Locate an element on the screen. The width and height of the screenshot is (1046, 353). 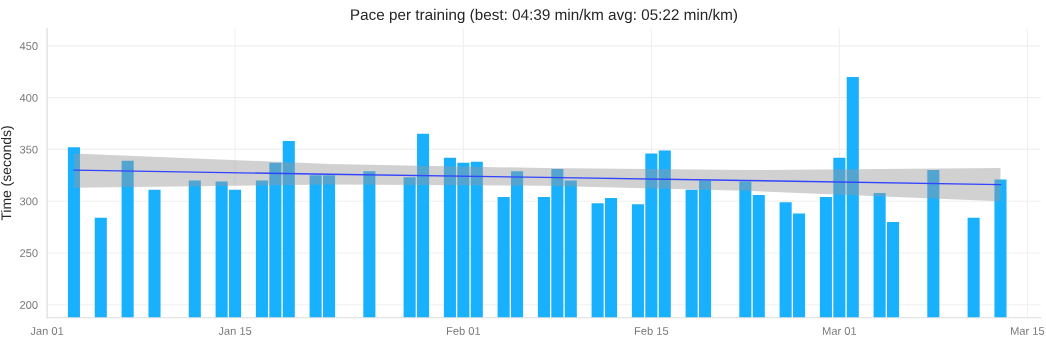
x-tick-label: Mar 15 is located at coordinates (1027, 331).